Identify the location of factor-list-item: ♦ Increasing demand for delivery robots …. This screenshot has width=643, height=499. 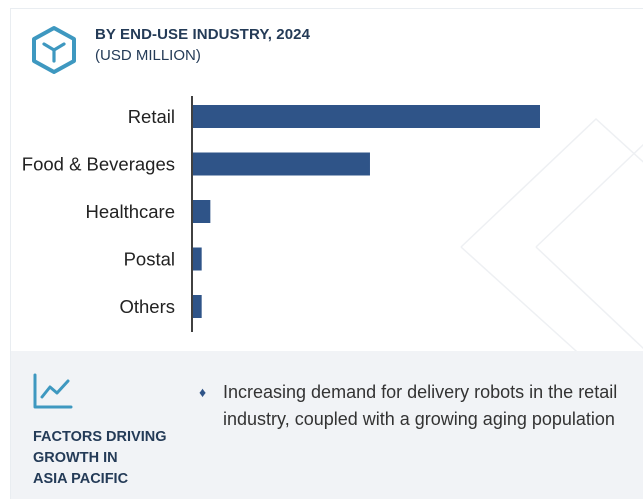
(409, 406).